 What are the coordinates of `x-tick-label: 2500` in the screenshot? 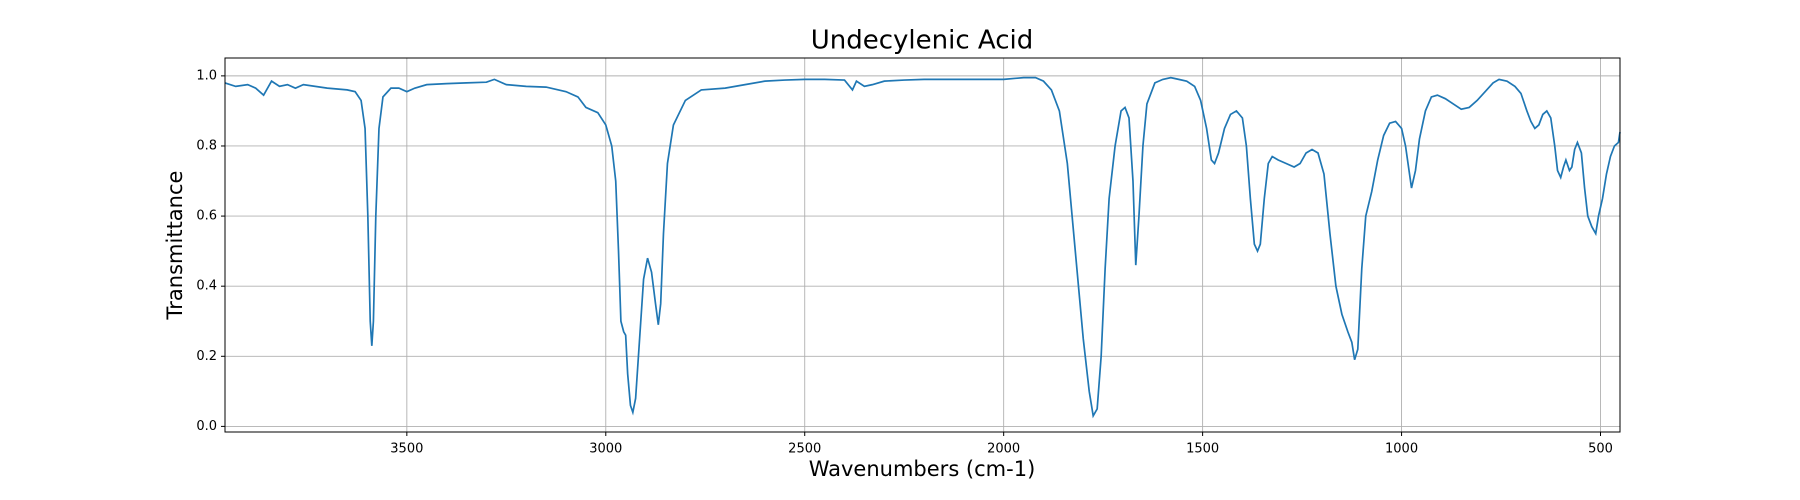 It's located at (804, 449).